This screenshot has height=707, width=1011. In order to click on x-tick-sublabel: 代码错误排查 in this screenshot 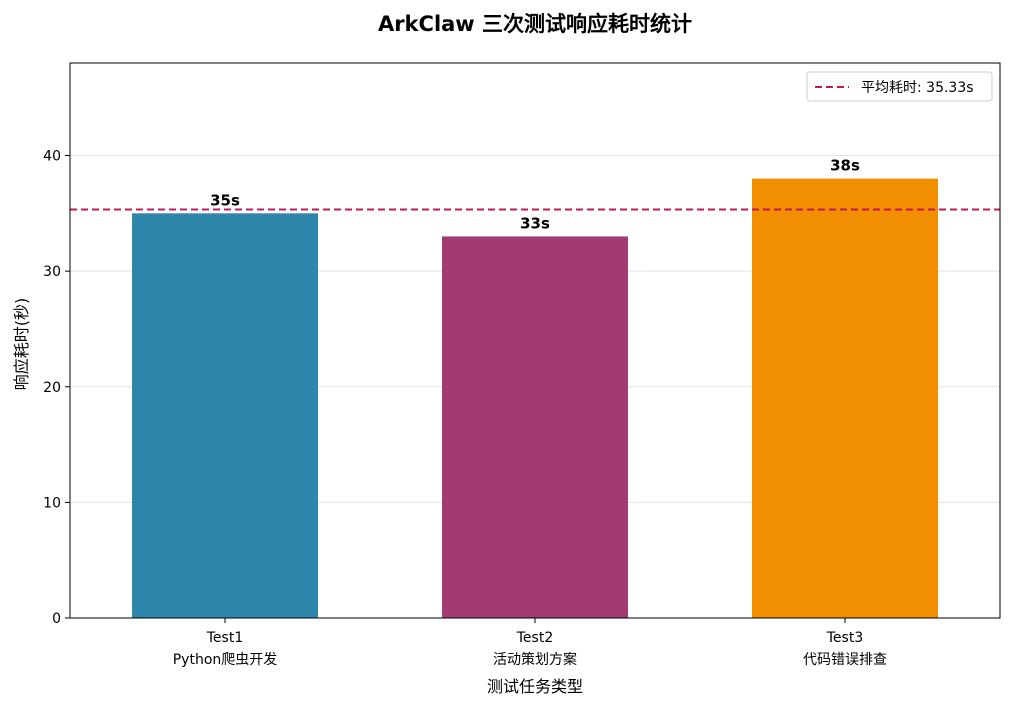, I will do `click(845, 660)`.